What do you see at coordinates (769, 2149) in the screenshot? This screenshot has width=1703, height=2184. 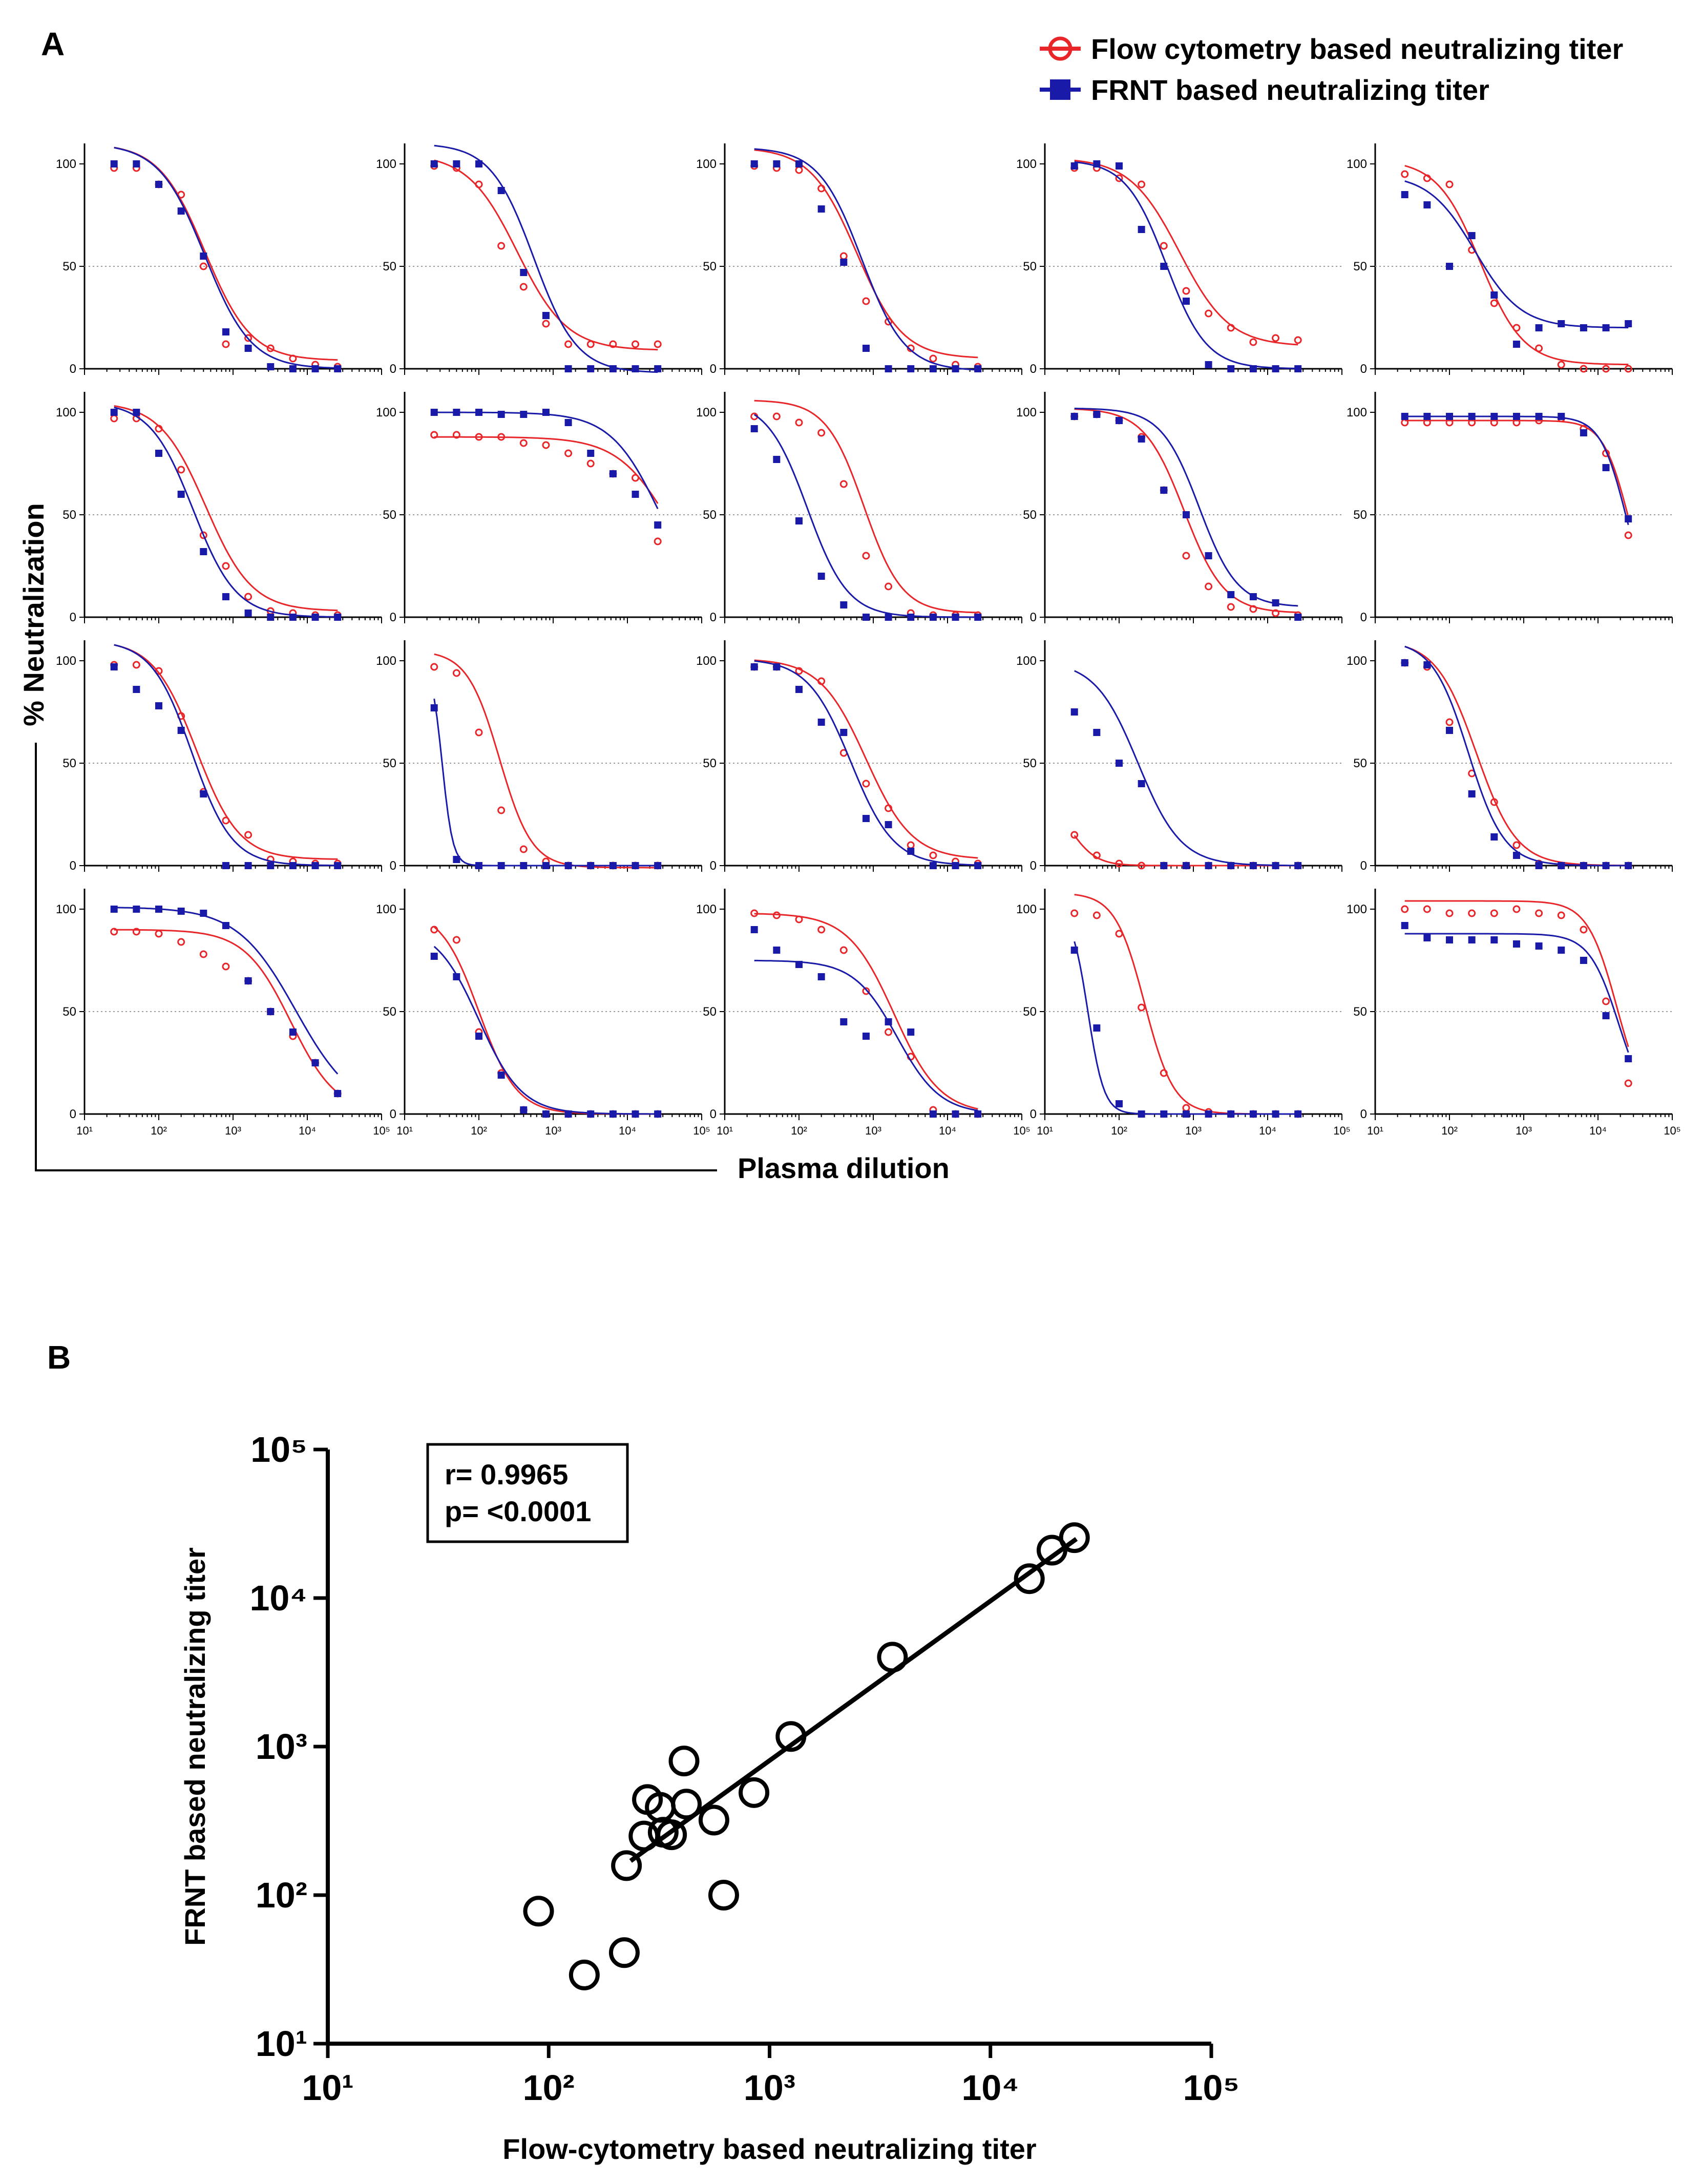 I see `panel-b-xlabel: Flow-cytometry based neutralizing titer` at bounding box center [769, 2149].